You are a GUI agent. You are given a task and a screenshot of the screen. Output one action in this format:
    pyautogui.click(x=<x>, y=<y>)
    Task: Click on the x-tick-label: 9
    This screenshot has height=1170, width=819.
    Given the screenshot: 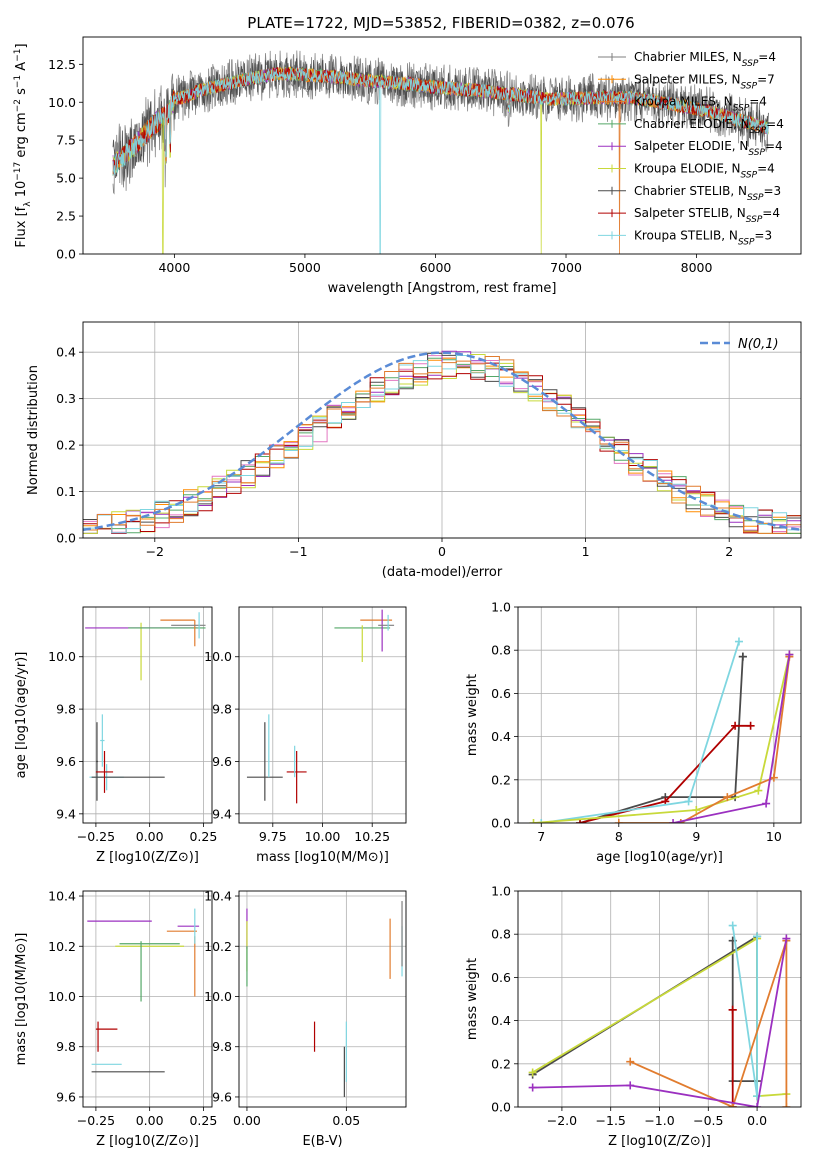 What is the action you would take?
    pyautogui.click(x=696, y=836)
    